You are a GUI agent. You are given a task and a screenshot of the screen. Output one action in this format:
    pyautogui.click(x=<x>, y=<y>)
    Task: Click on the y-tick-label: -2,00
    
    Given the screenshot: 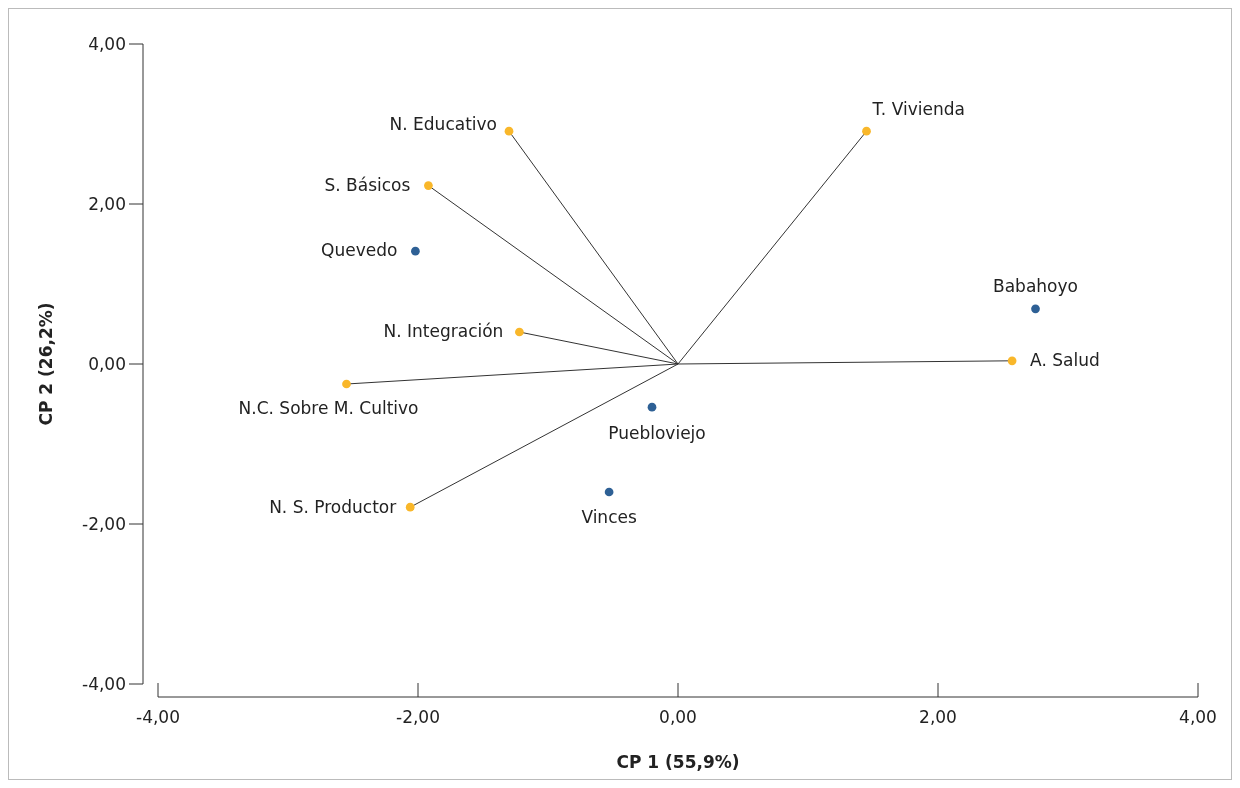 What is the action you would take?
    pyautogui.click(x=104, y=523)
    